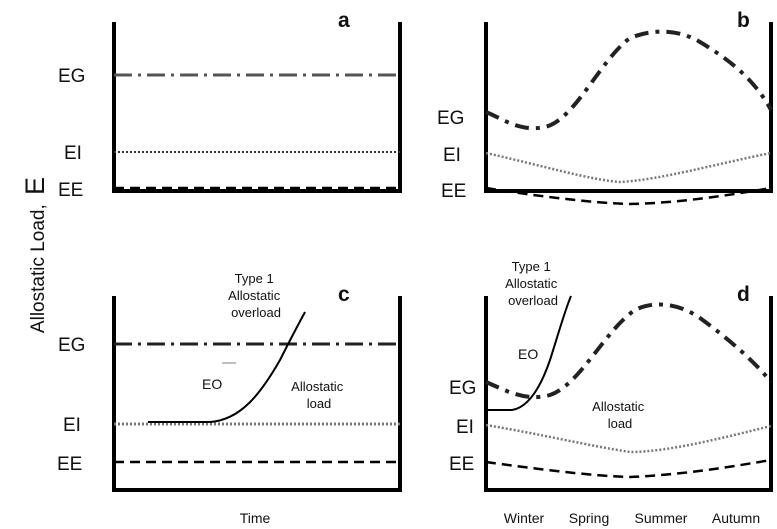 This screenshot has height=529, width=777. What do you see at coordinates (533, 300) in the screenshot?
I see `panel-d-overload-line-3: overload` at bounding box center [533, 300].